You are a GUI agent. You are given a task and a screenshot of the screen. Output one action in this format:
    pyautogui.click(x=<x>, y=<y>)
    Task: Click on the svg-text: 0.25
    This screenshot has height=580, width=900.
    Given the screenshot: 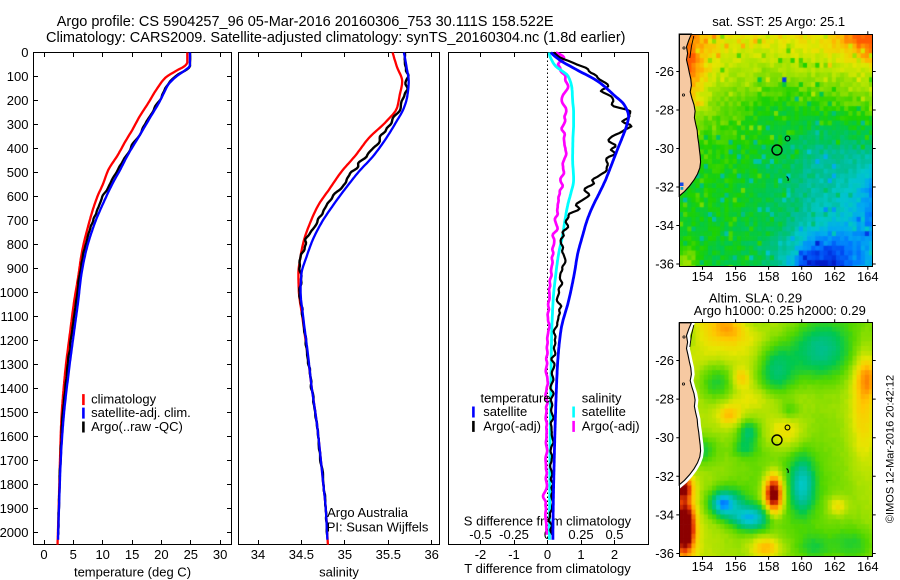 What is the action you would take?
    pyautogui.click(x=580, y=534)
    